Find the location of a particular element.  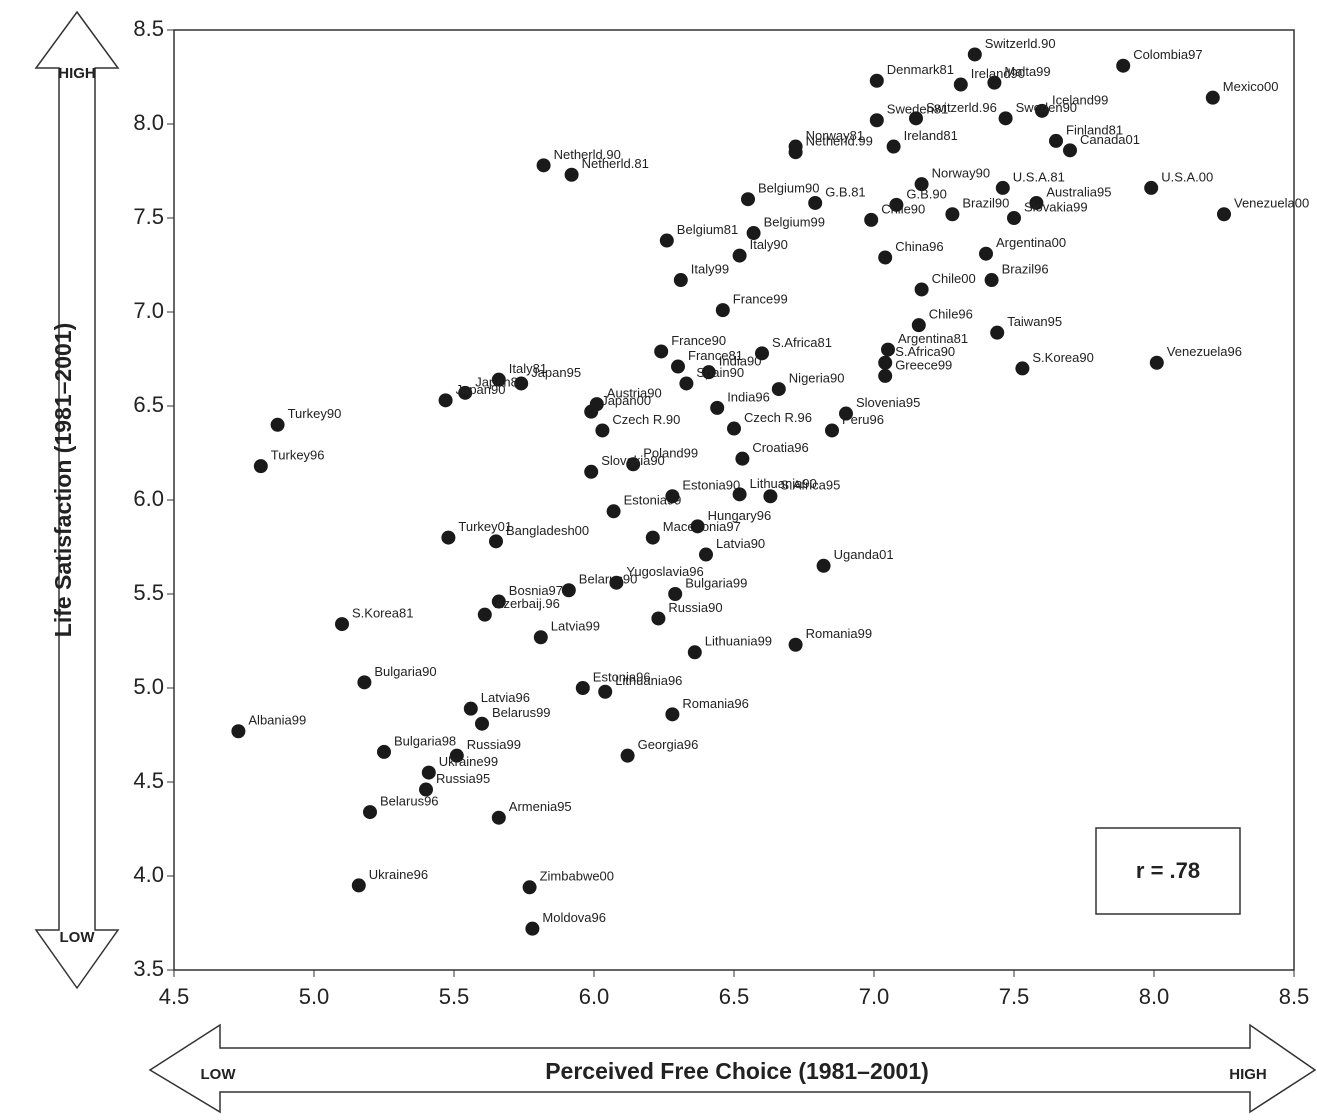

point-label: Belarus96 is located at coordinates (409, 801).